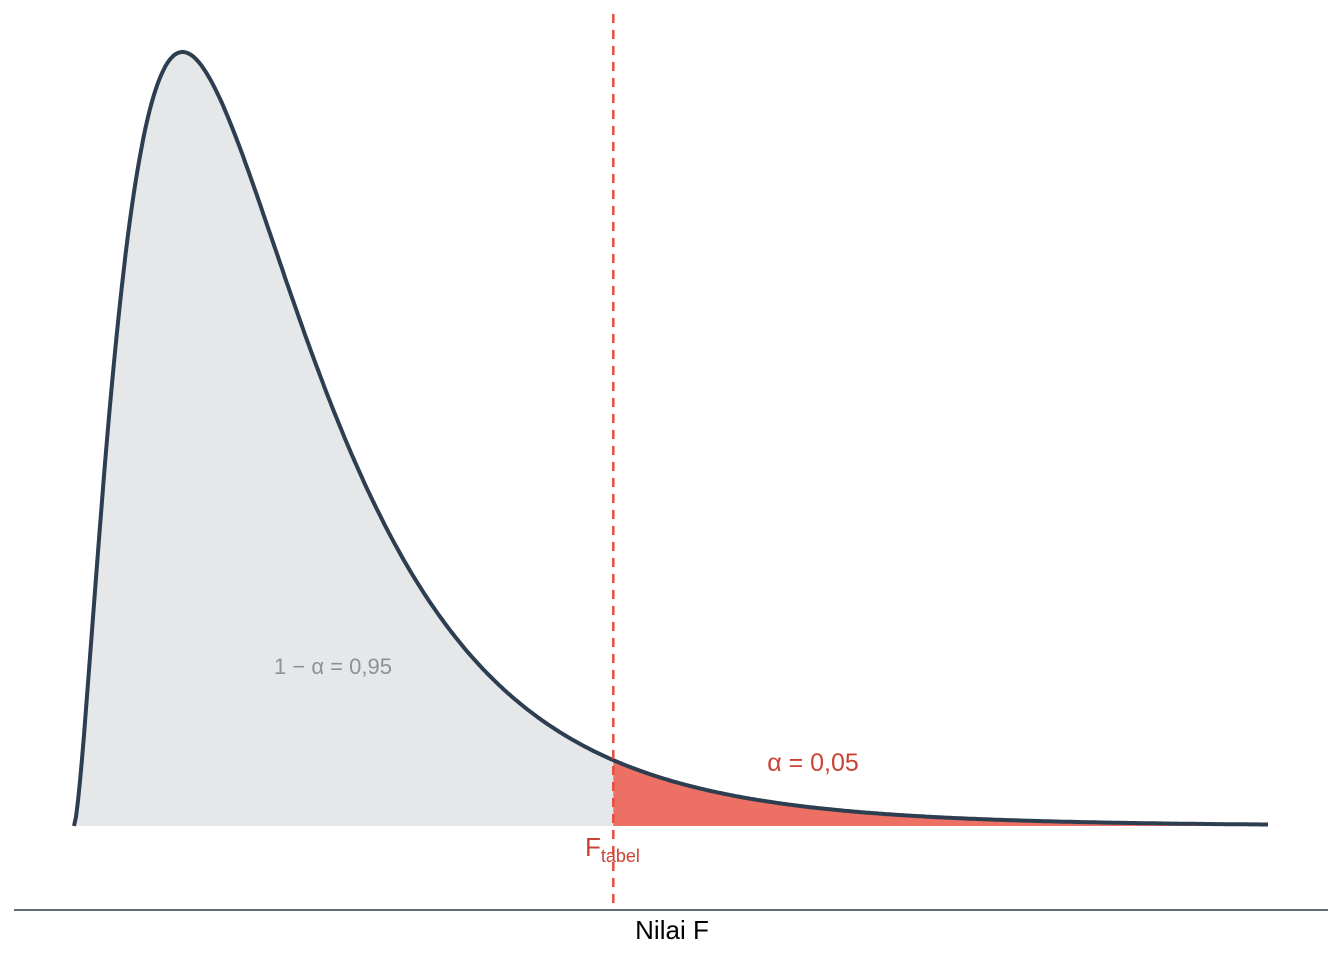  I want to click on acceptance-label: 1 − α = 0,95, so click(333, 666).